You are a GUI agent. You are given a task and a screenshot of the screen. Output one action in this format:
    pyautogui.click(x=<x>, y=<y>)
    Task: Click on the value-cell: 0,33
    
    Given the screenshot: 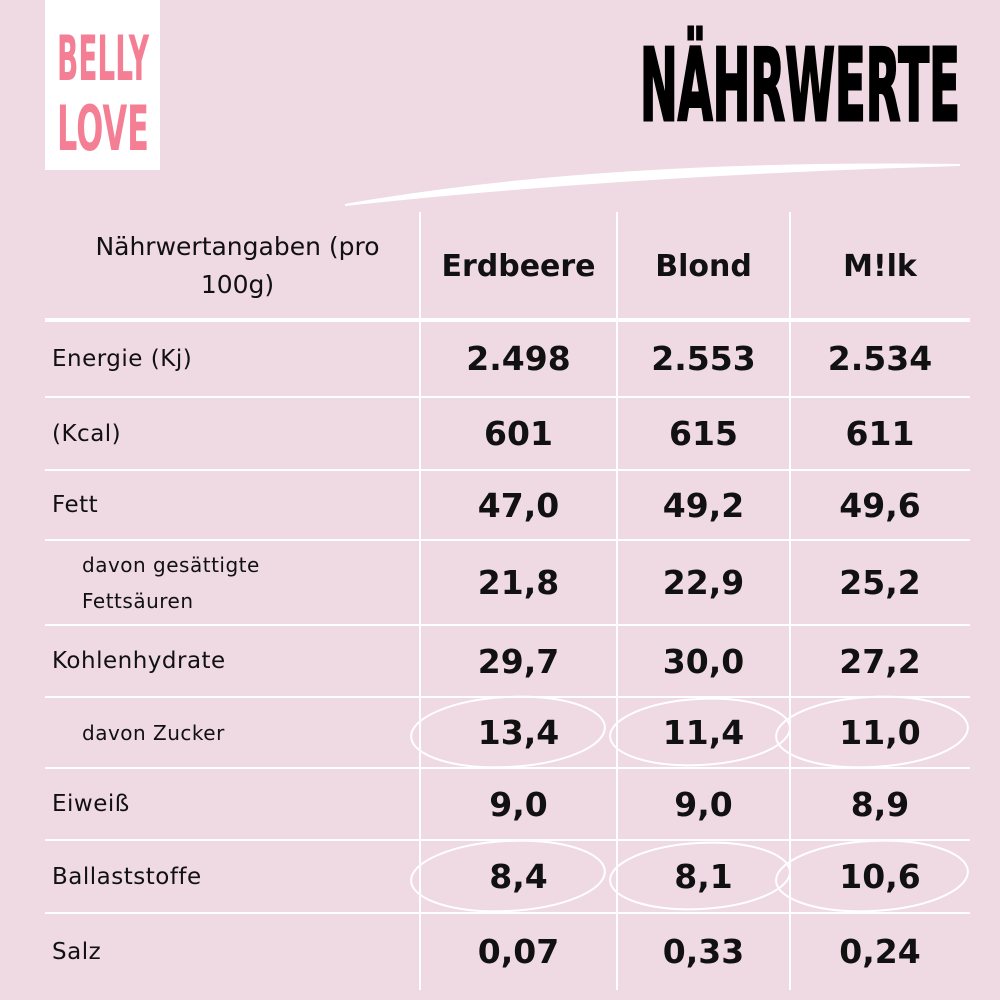 What is the action you would take?
    pyautogui.click(x=703, y=951)
    